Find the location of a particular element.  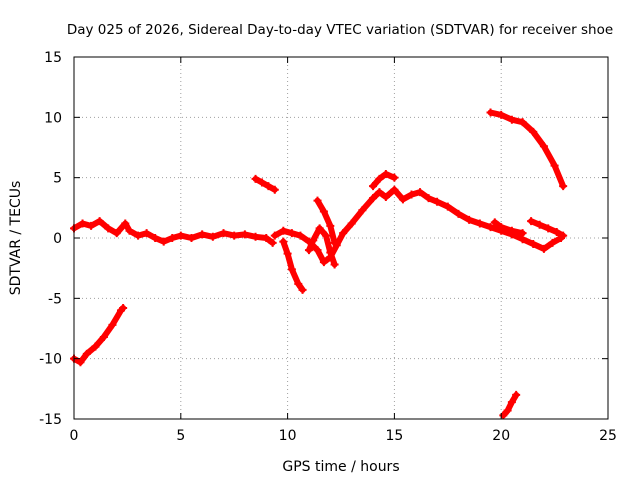

x-tick-label: 0 is located at coordinates (74, 436).